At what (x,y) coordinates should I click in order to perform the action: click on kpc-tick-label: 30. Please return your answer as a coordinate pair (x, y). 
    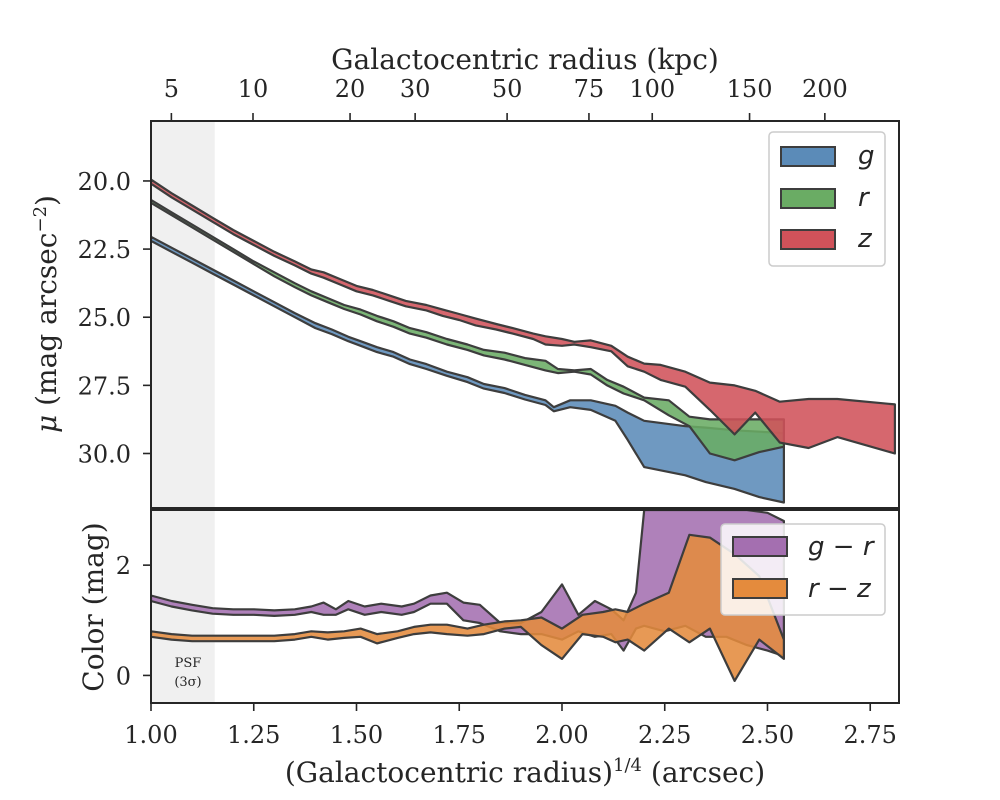
    Looking at the image, I should click on (415, 89).